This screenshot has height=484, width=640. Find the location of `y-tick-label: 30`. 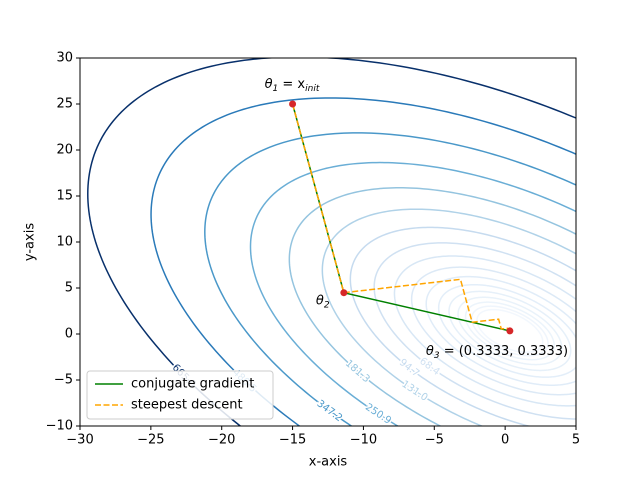

y-tick-label: 30 is located at coordinates (64, 58).